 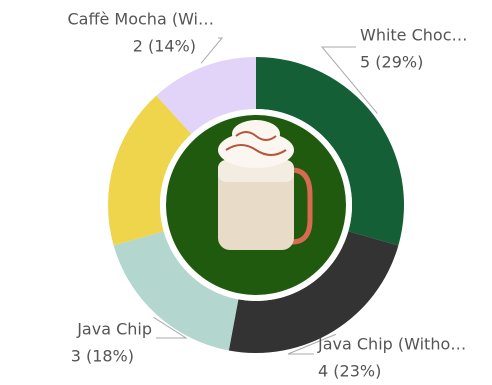 I want to click on value-label: 3 (18%), so click(x=102, y=356).